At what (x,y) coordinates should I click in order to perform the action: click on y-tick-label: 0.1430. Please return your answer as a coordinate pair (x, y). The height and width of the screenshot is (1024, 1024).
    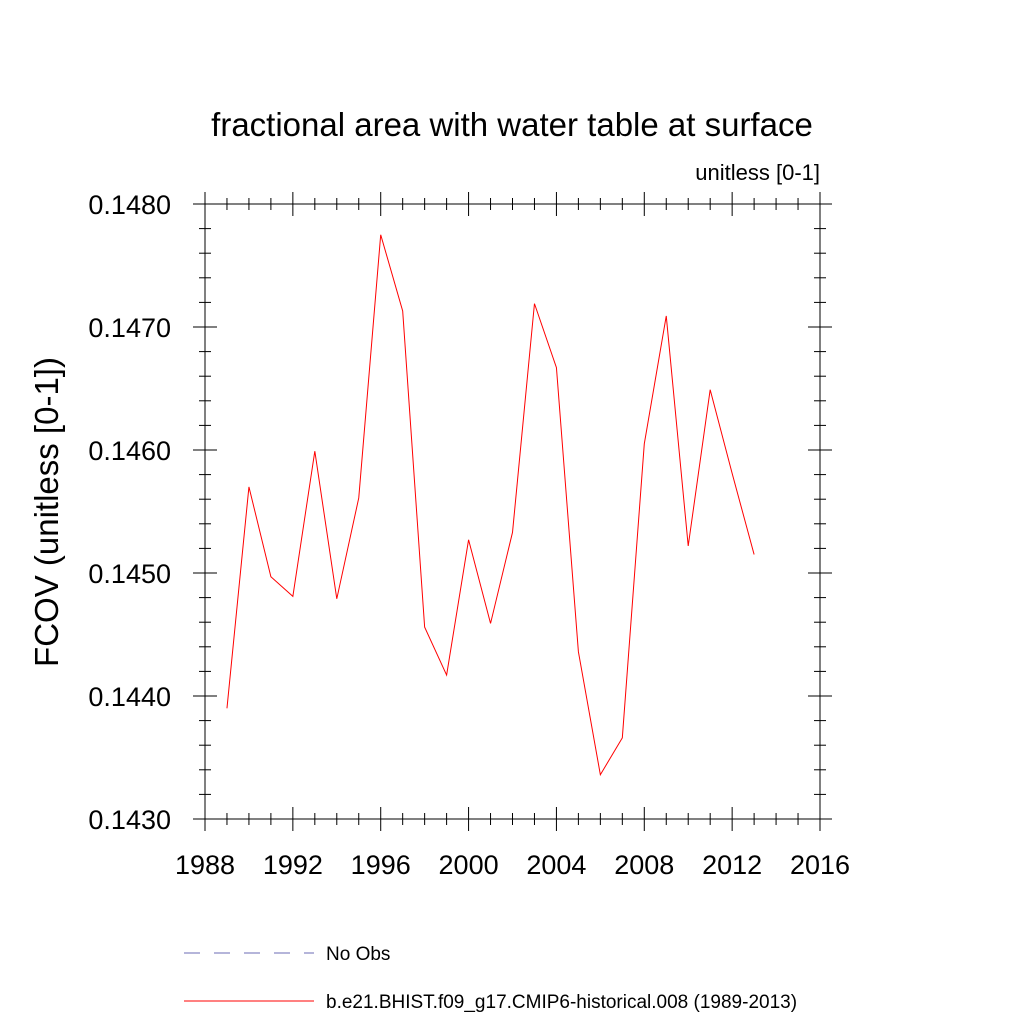
    Looking at the image, I should click on (129, 820).